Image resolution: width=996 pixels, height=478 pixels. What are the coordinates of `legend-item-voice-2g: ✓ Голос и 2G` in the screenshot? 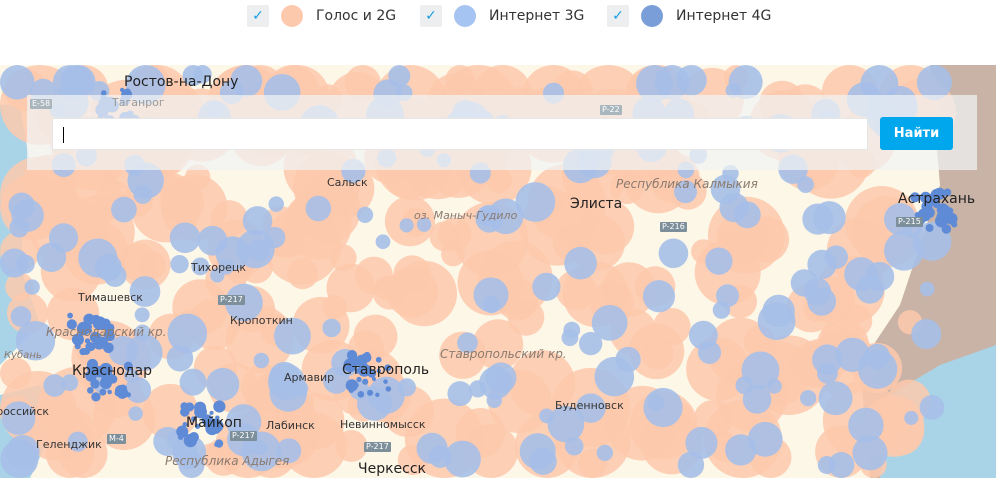 It's located at (321, 16).